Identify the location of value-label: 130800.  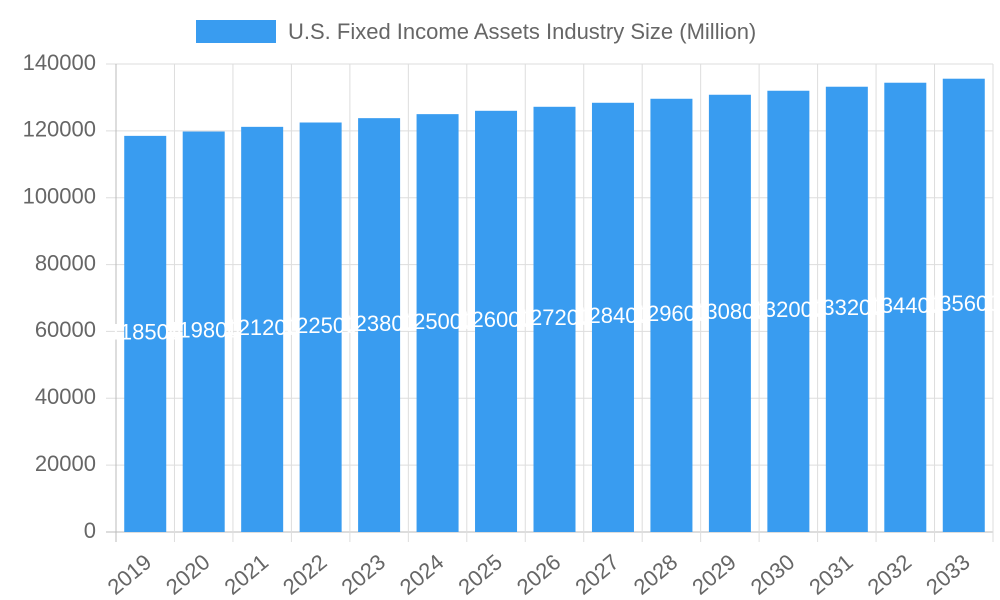
(729, 311).